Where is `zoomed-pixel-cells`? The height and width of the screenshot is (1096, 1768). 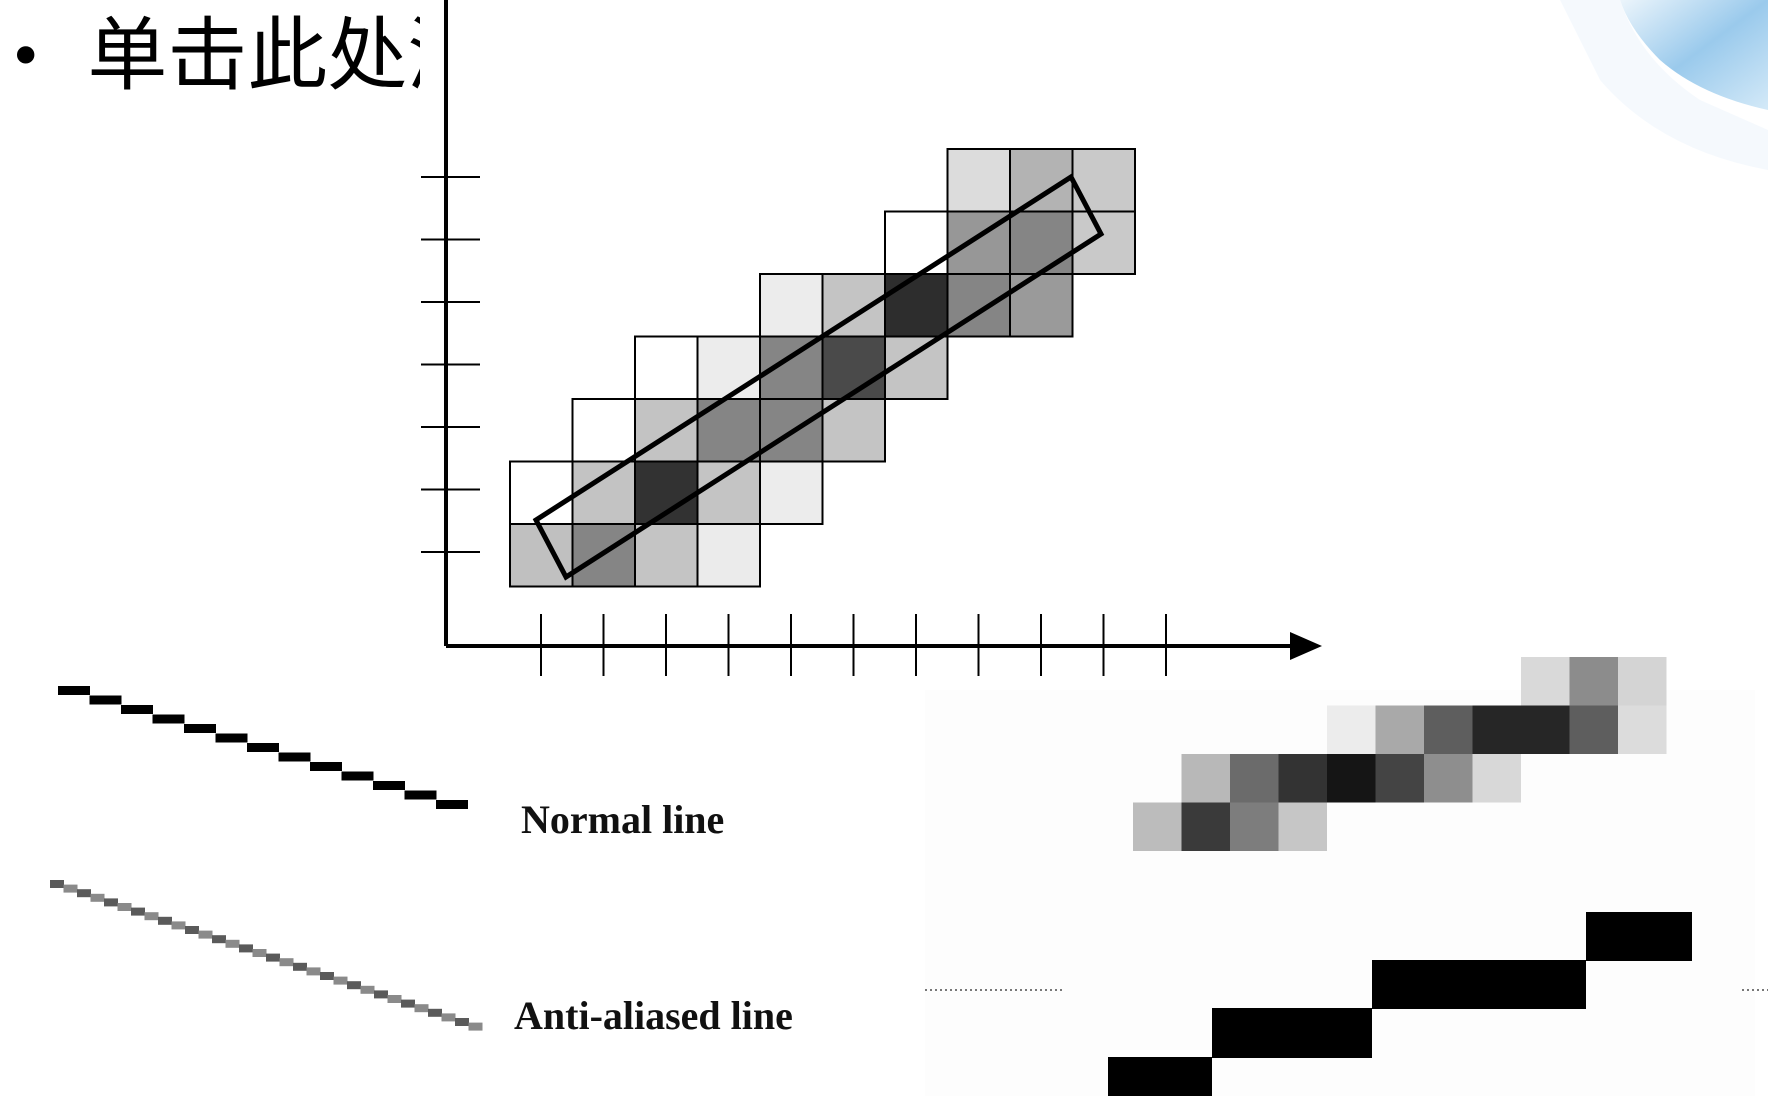
zoomed-pixel-cells is located at coordinates (1400, 754).